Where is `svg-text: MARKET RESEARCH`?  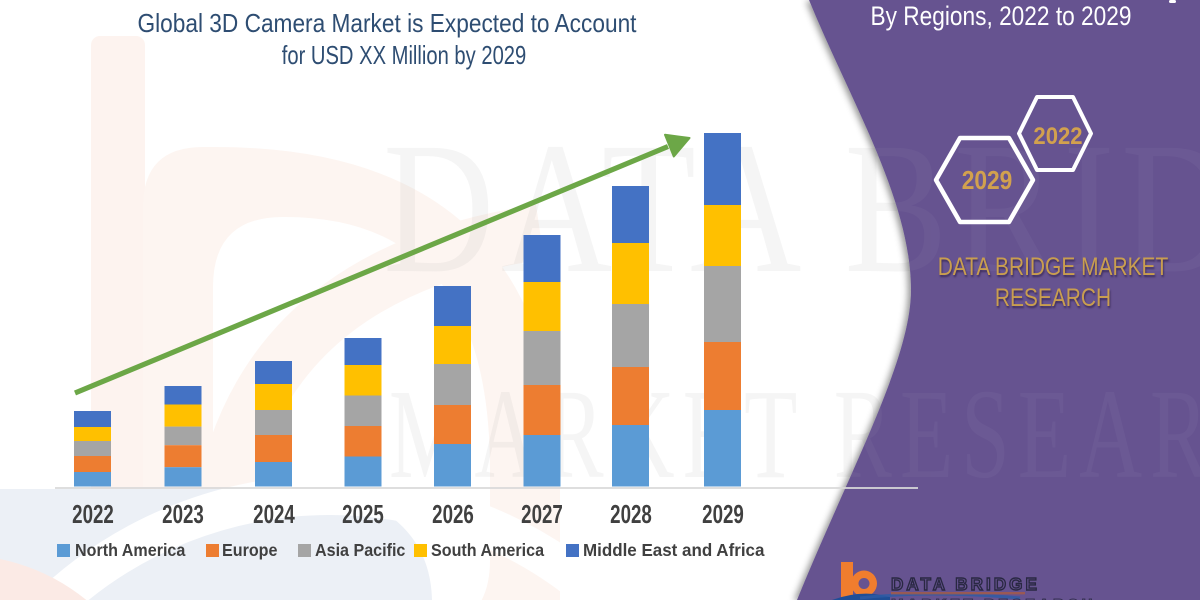 svg-text: MARKET RESEARCH is located at coordinates (993, 598).